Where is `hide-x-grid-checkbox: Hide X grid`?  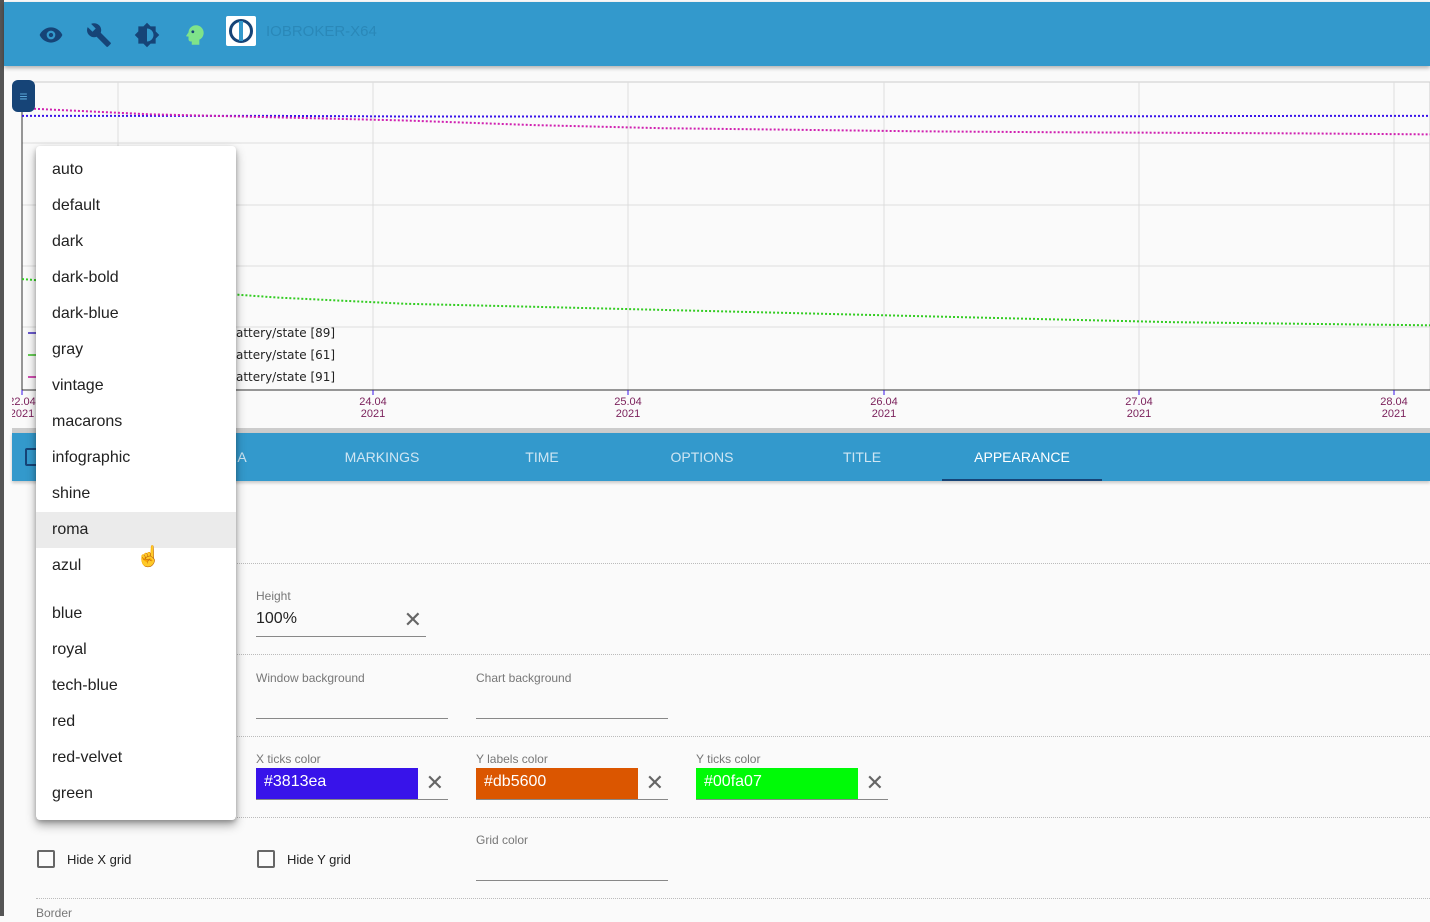
hide-x-grid-checkbox: Hide X grid is located at coordinates (84, 859).